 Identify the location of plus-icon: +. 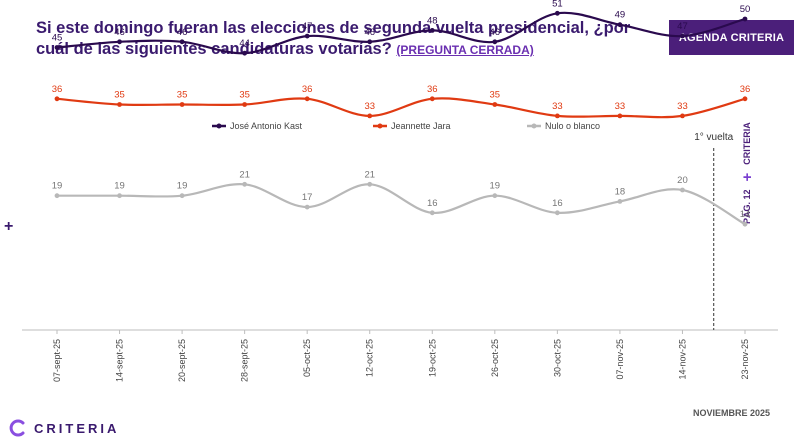
(9, 226).